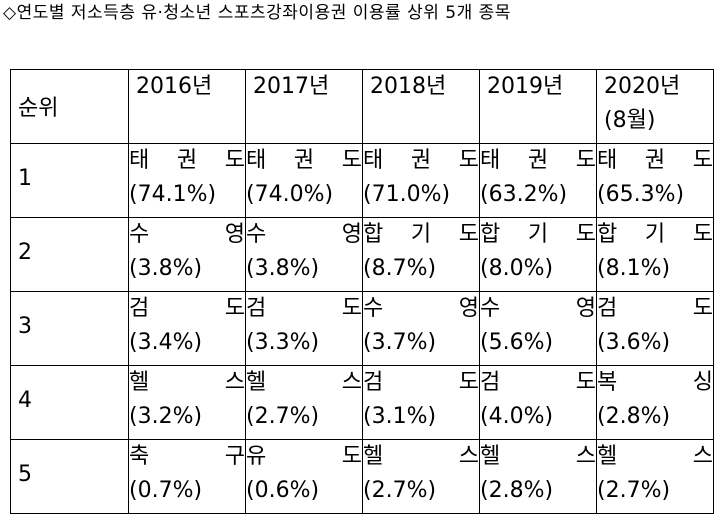 This screenshot has height=522, width=722. What do you see at coordinates (517, 268) in the screenshot?
I see `sport-share: (8.0%)` at bounding box center [517, 268].